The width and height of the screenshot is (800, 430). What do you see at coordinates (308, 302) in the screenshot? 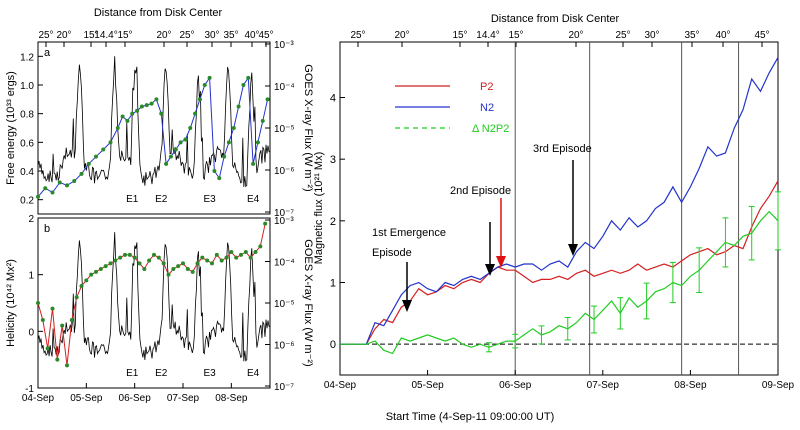
I see `panel-b-y2label: GOES X-ray Flux (W m⁻²)` at bounding box center [308, 302].